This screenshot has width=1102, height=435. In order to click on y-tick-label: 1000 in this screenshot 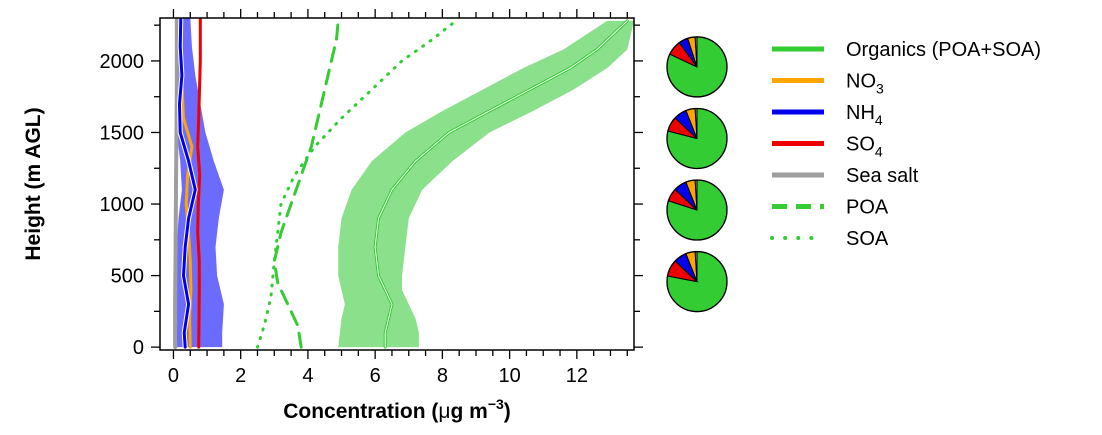, I will do `click(122, 205)`.